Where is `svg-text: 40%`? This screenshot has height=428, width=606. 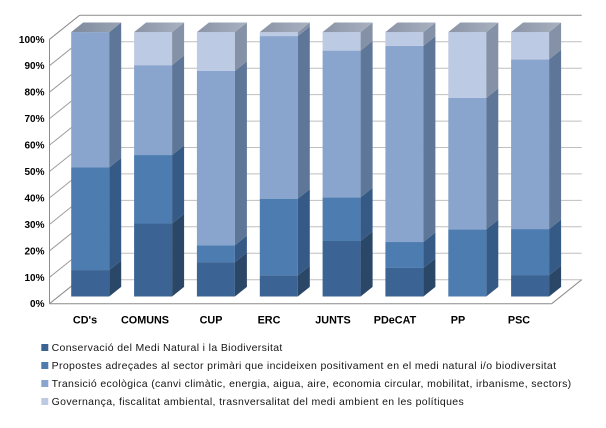
svg-text: 40% is located at coordinates (34, 198).